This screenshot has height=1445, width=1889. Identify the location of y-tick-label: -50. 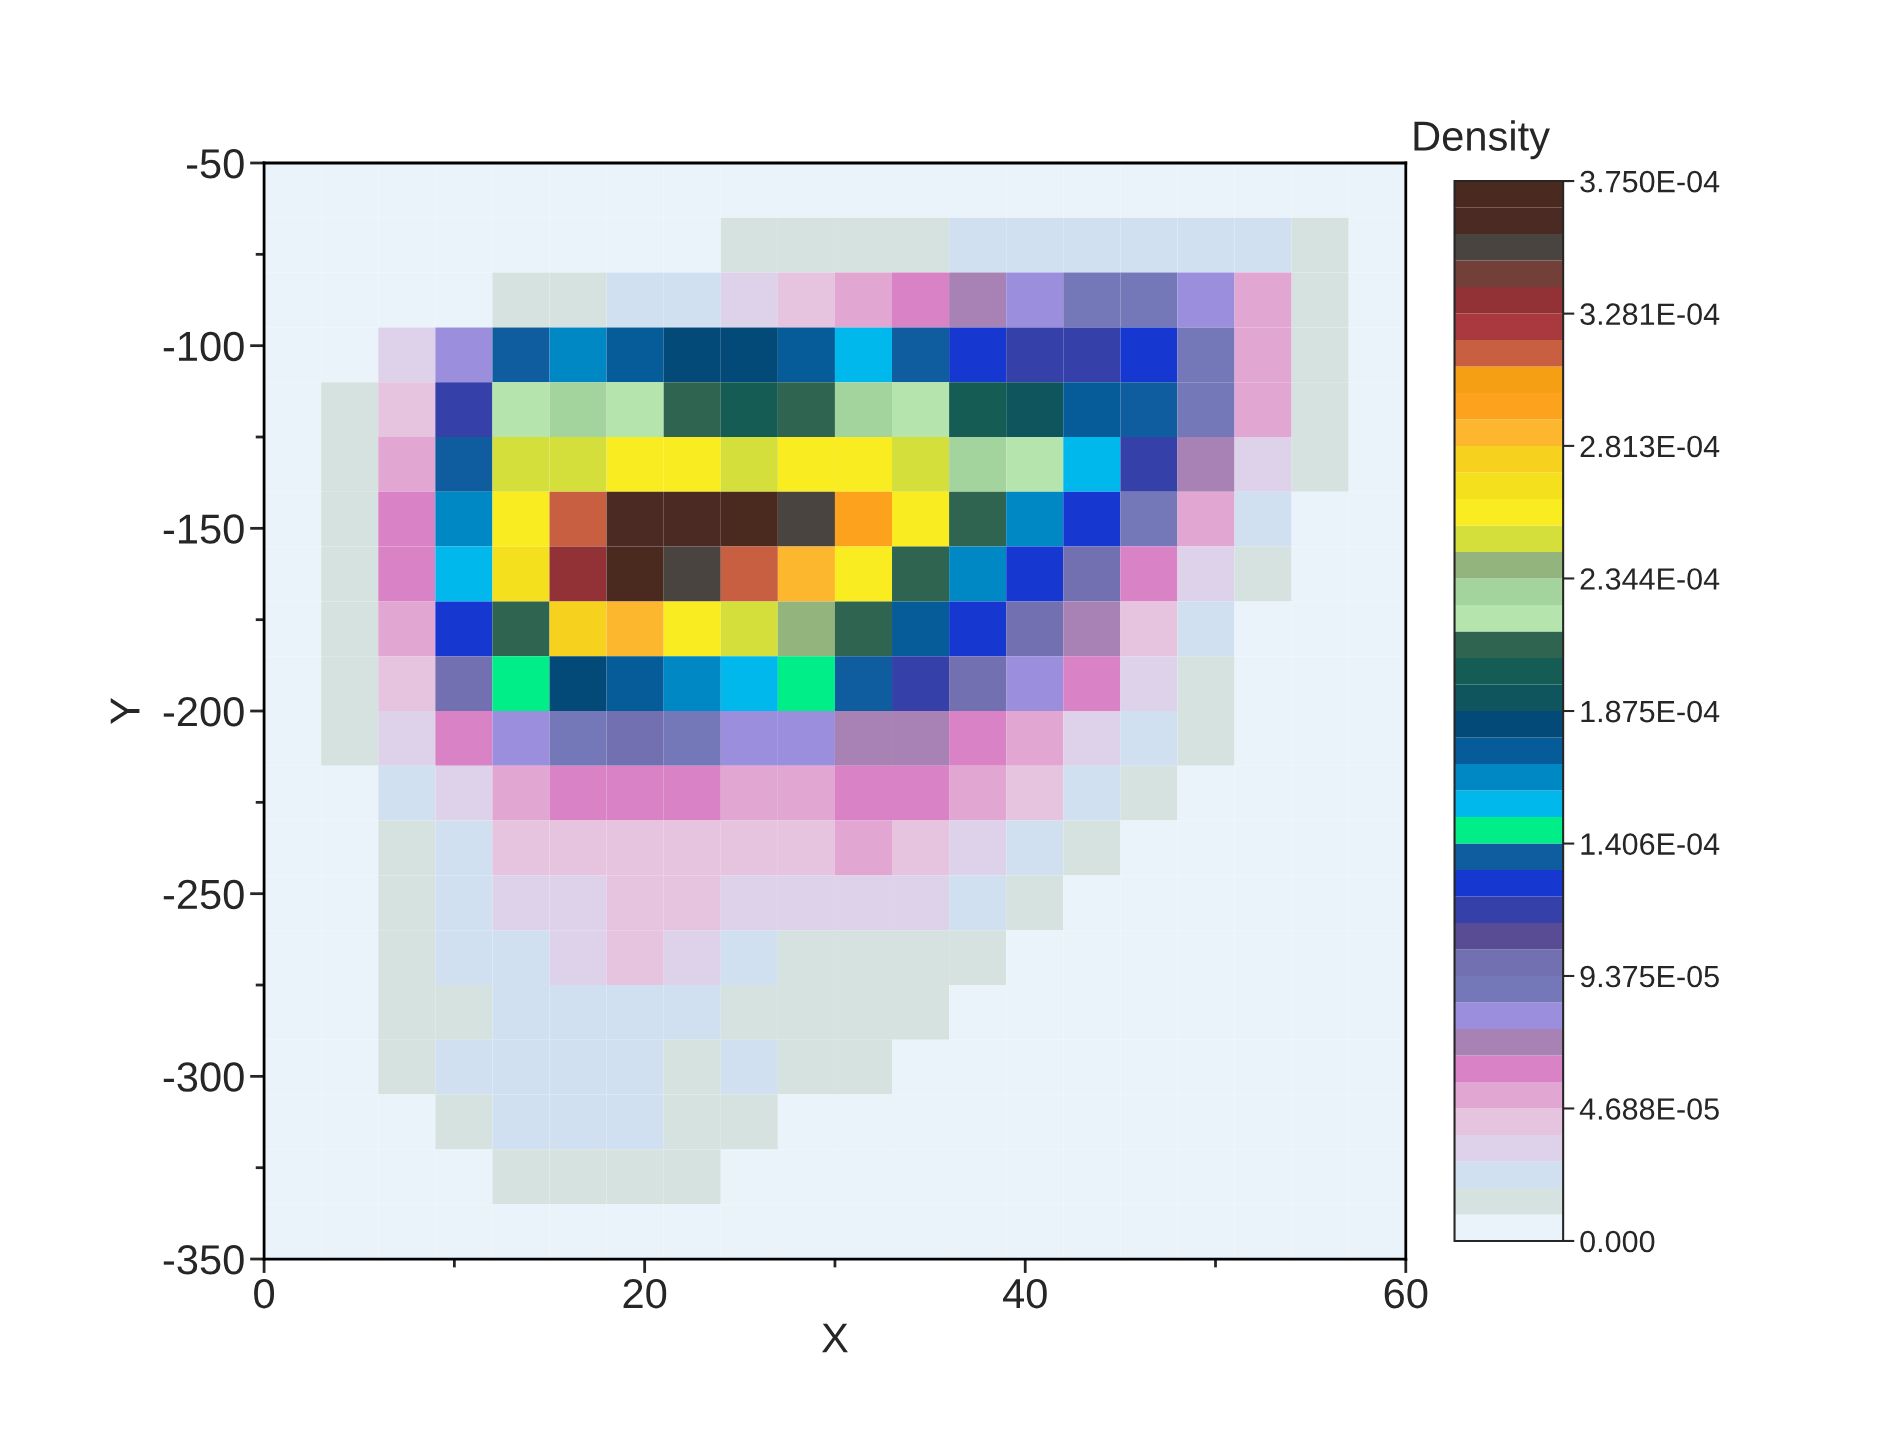
(215, 164).